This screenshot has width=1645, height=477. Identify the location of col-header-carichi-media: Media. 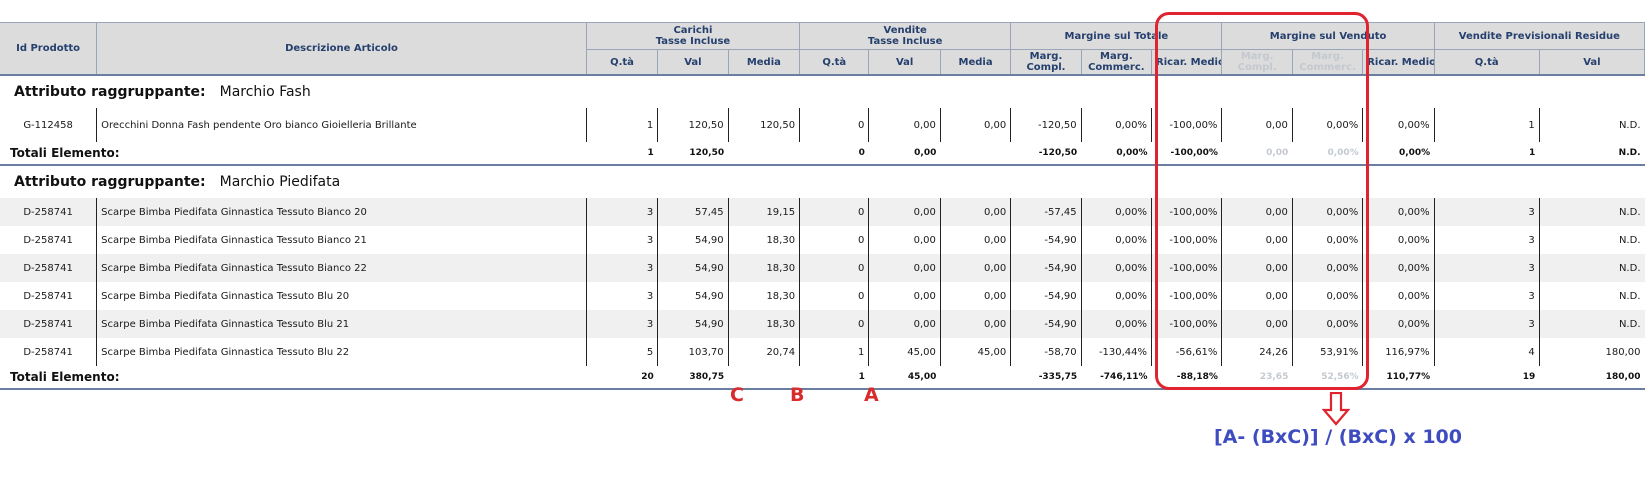
(764, 62).